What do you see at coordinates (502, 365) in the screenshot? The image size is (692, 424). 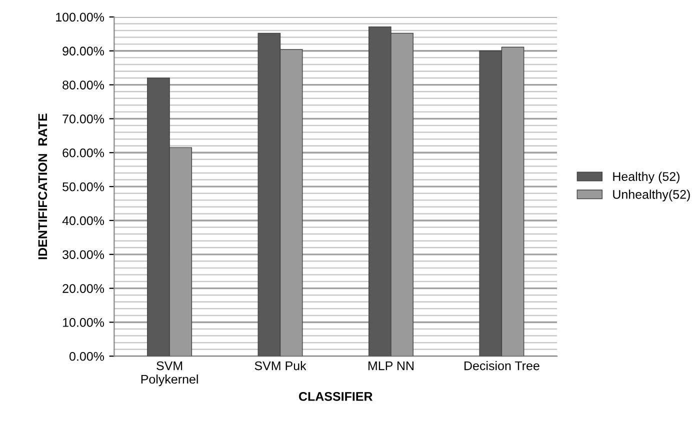 I see `x-tick-label: Decision Tree` at bounding box center [502, 365].